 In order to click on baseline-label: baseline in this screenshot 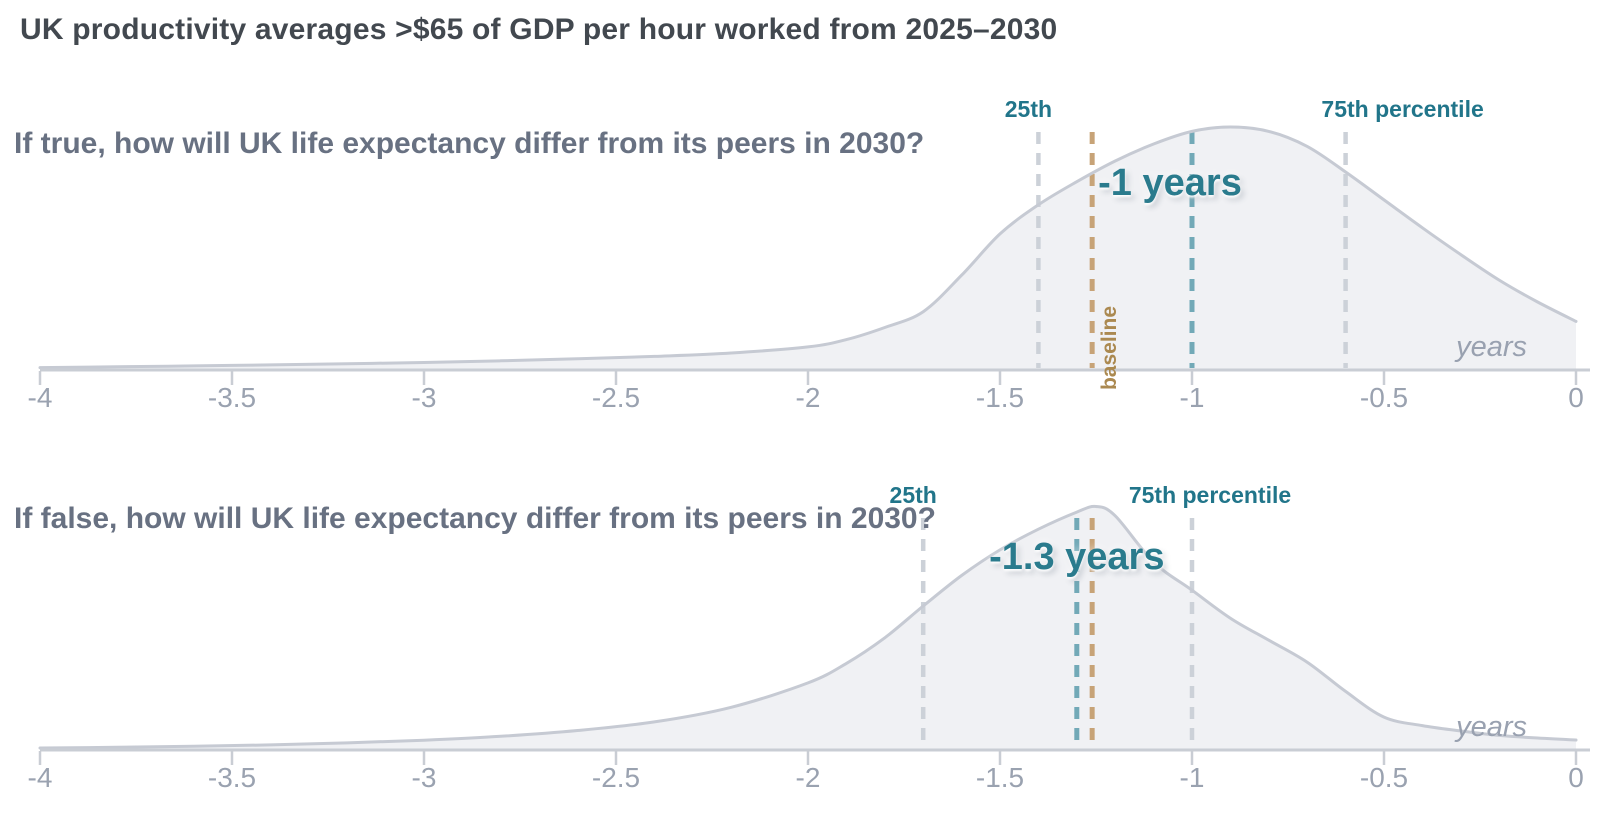, I will do `click(1110, 348)`.